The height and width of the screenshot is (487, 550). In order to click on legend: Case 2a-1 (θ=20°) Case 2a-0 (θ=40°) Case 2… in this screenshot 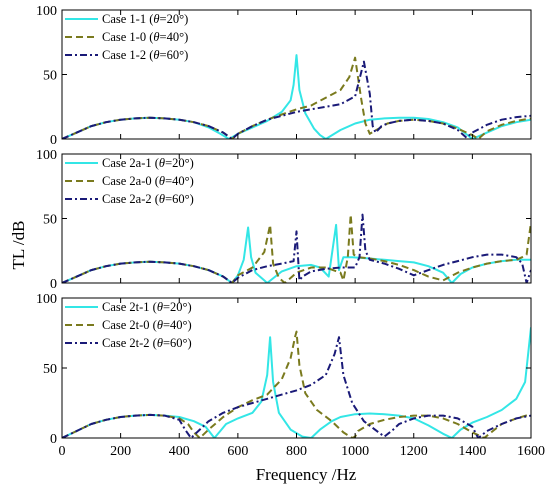, I will do `click(129, 181)`.